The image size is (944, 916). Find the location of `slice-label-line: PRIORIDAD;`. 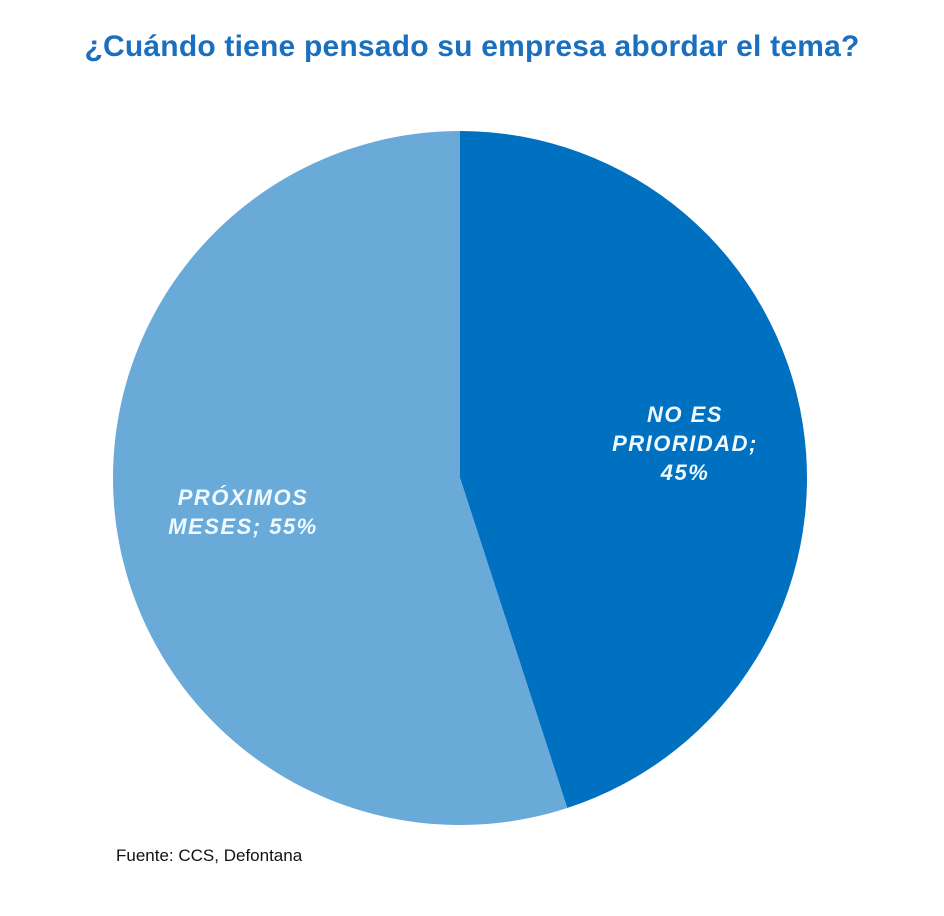

slice-label-line: PRIORIDAD; is located at coordinates (685, 443).